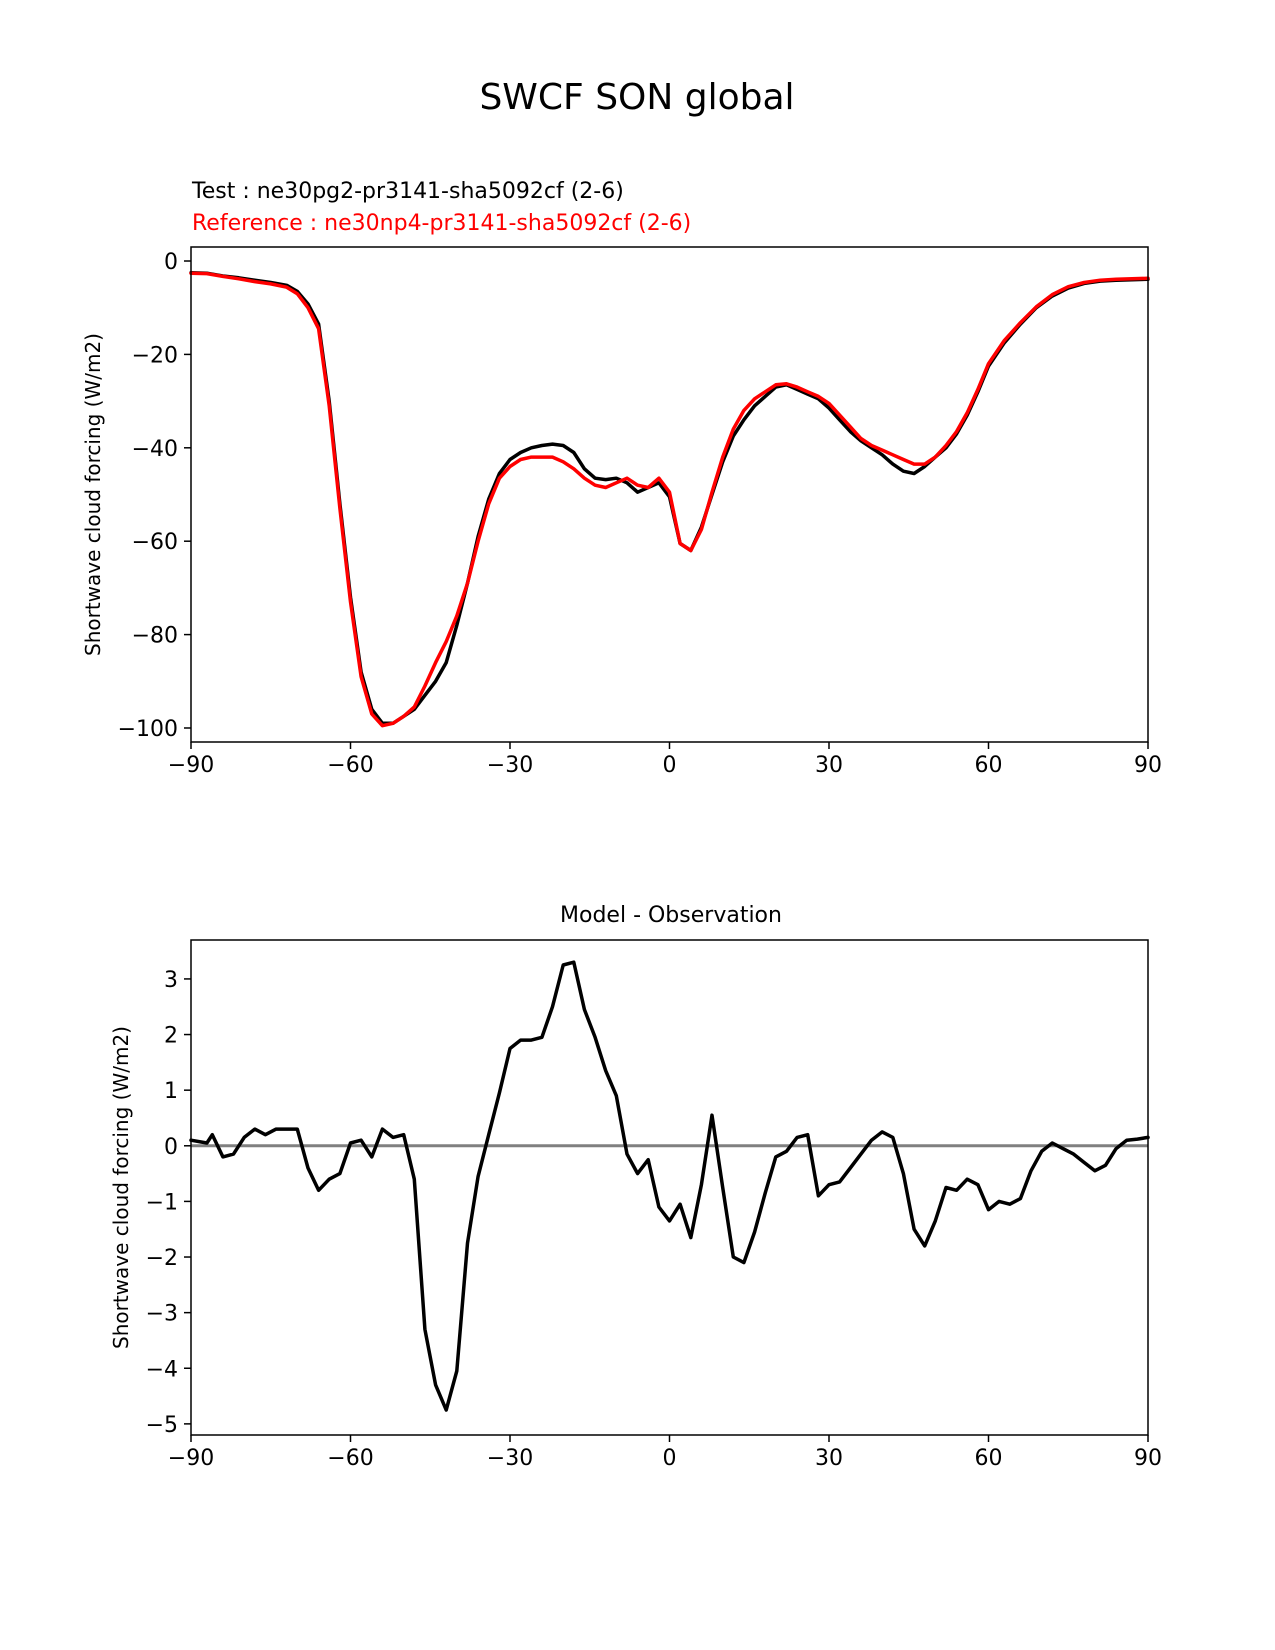  What do you see at coordinates (191, 765) in the screenshot?
I see `top-xtick-label: −90` at bounding box center [191, 765].